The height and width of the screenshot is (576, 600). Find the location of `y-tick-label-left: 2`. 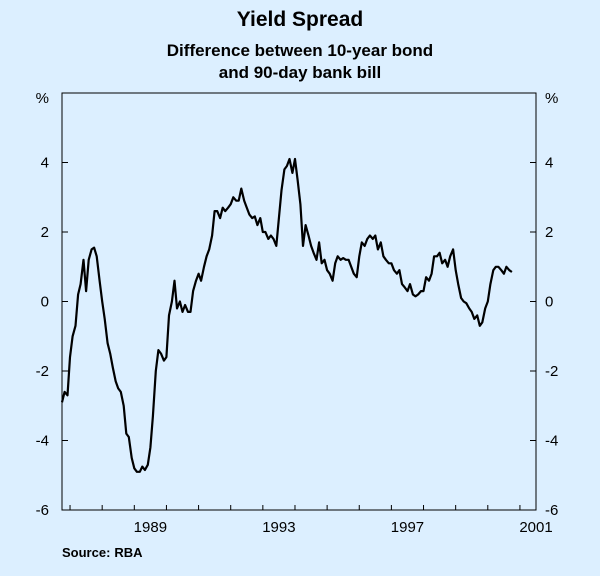

y-tick-label-left: 2 is located at coordinates (45, 232).